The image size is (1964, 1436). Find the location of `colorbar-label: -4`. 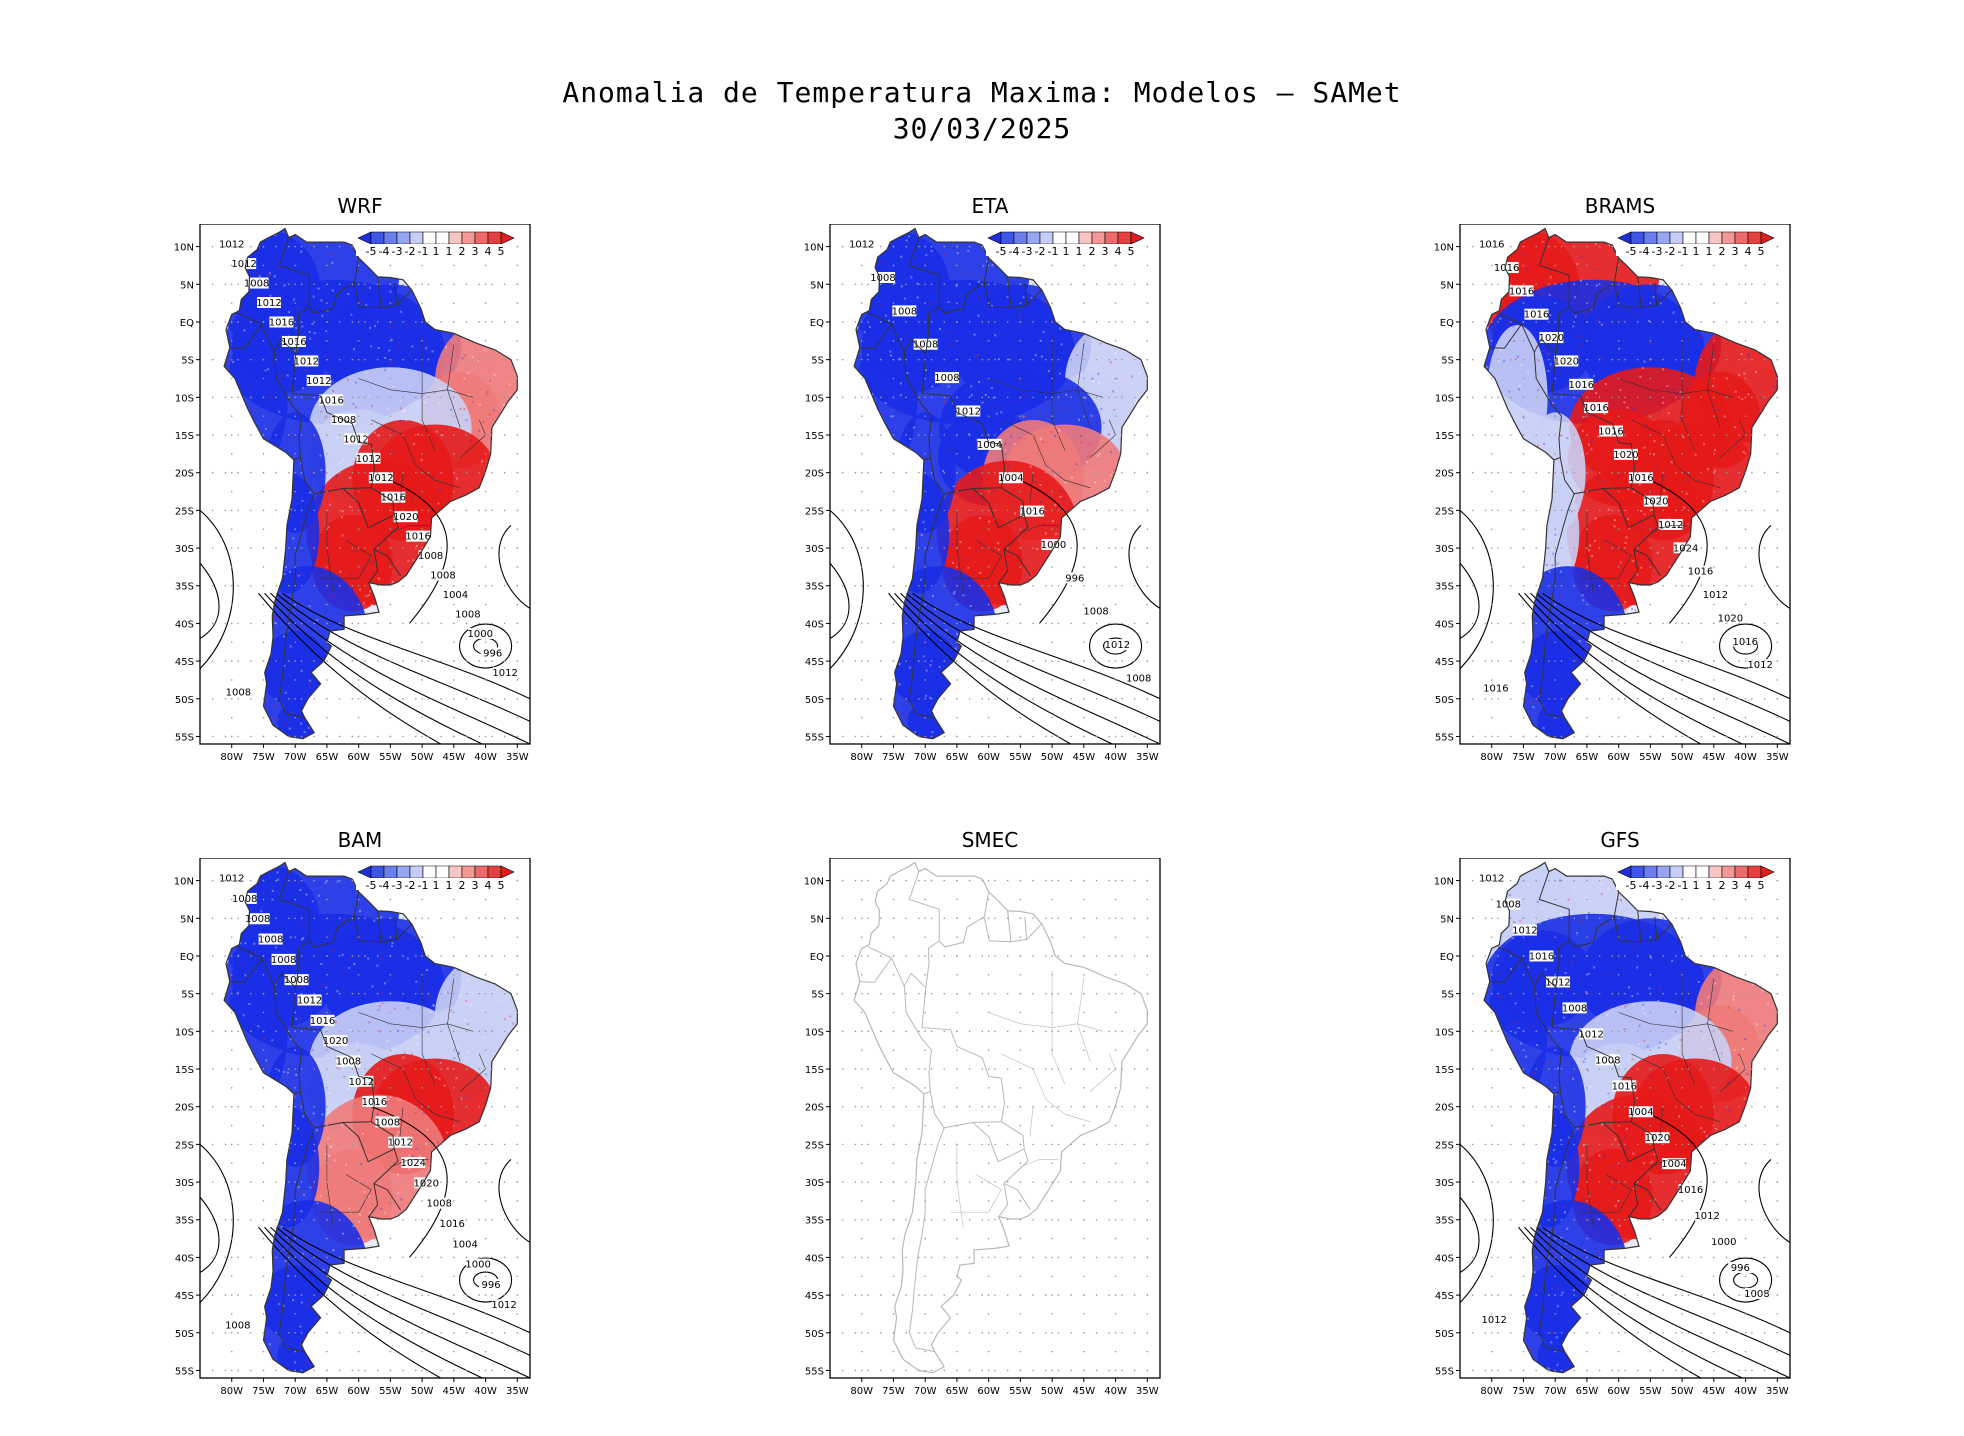

colorbar-label: -4 is located at coordinates (1644, 885).